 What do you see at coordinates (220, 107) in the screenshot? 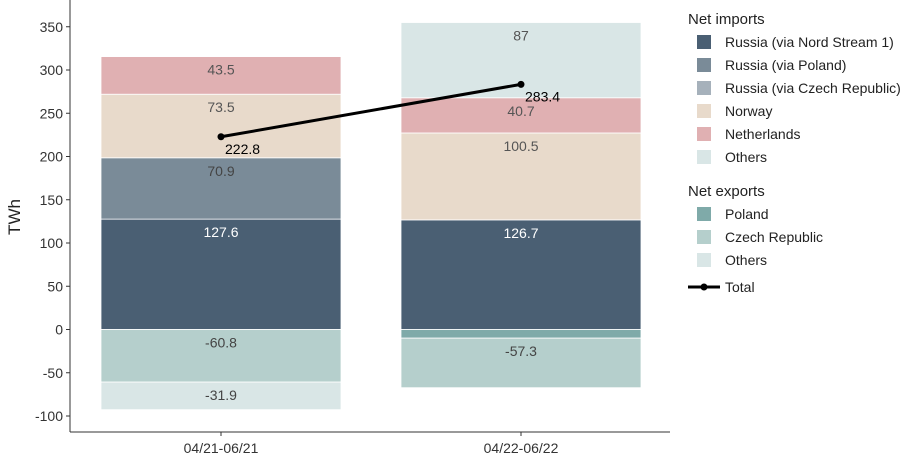
I see `bar-label-norway-0: 73.5` at bounding box center [220, 107].